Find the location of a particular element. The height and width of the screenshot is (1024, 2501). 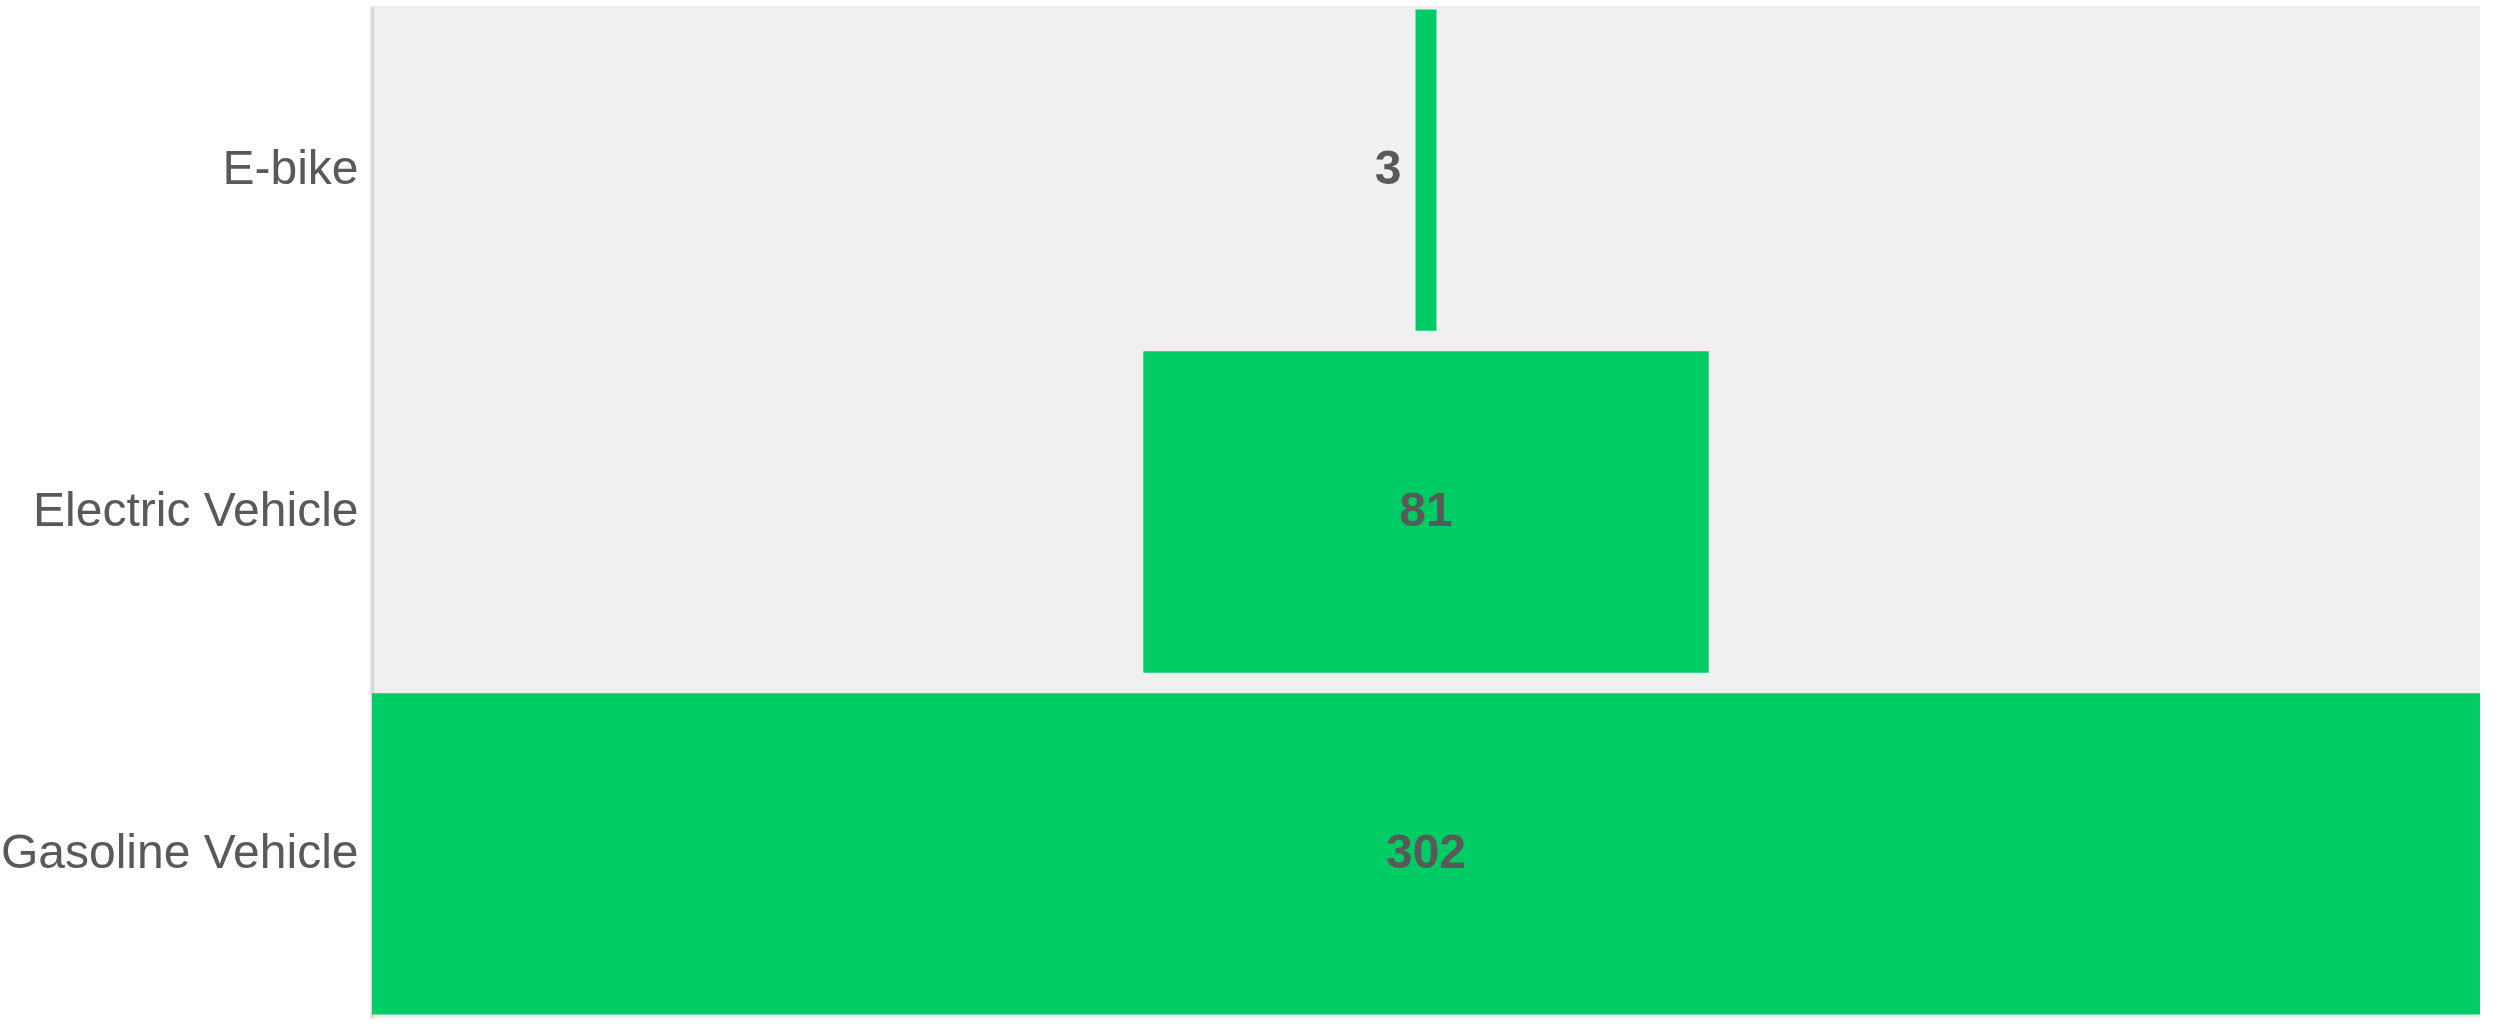

data-label: 3 is located at coordinates (1388, 168).